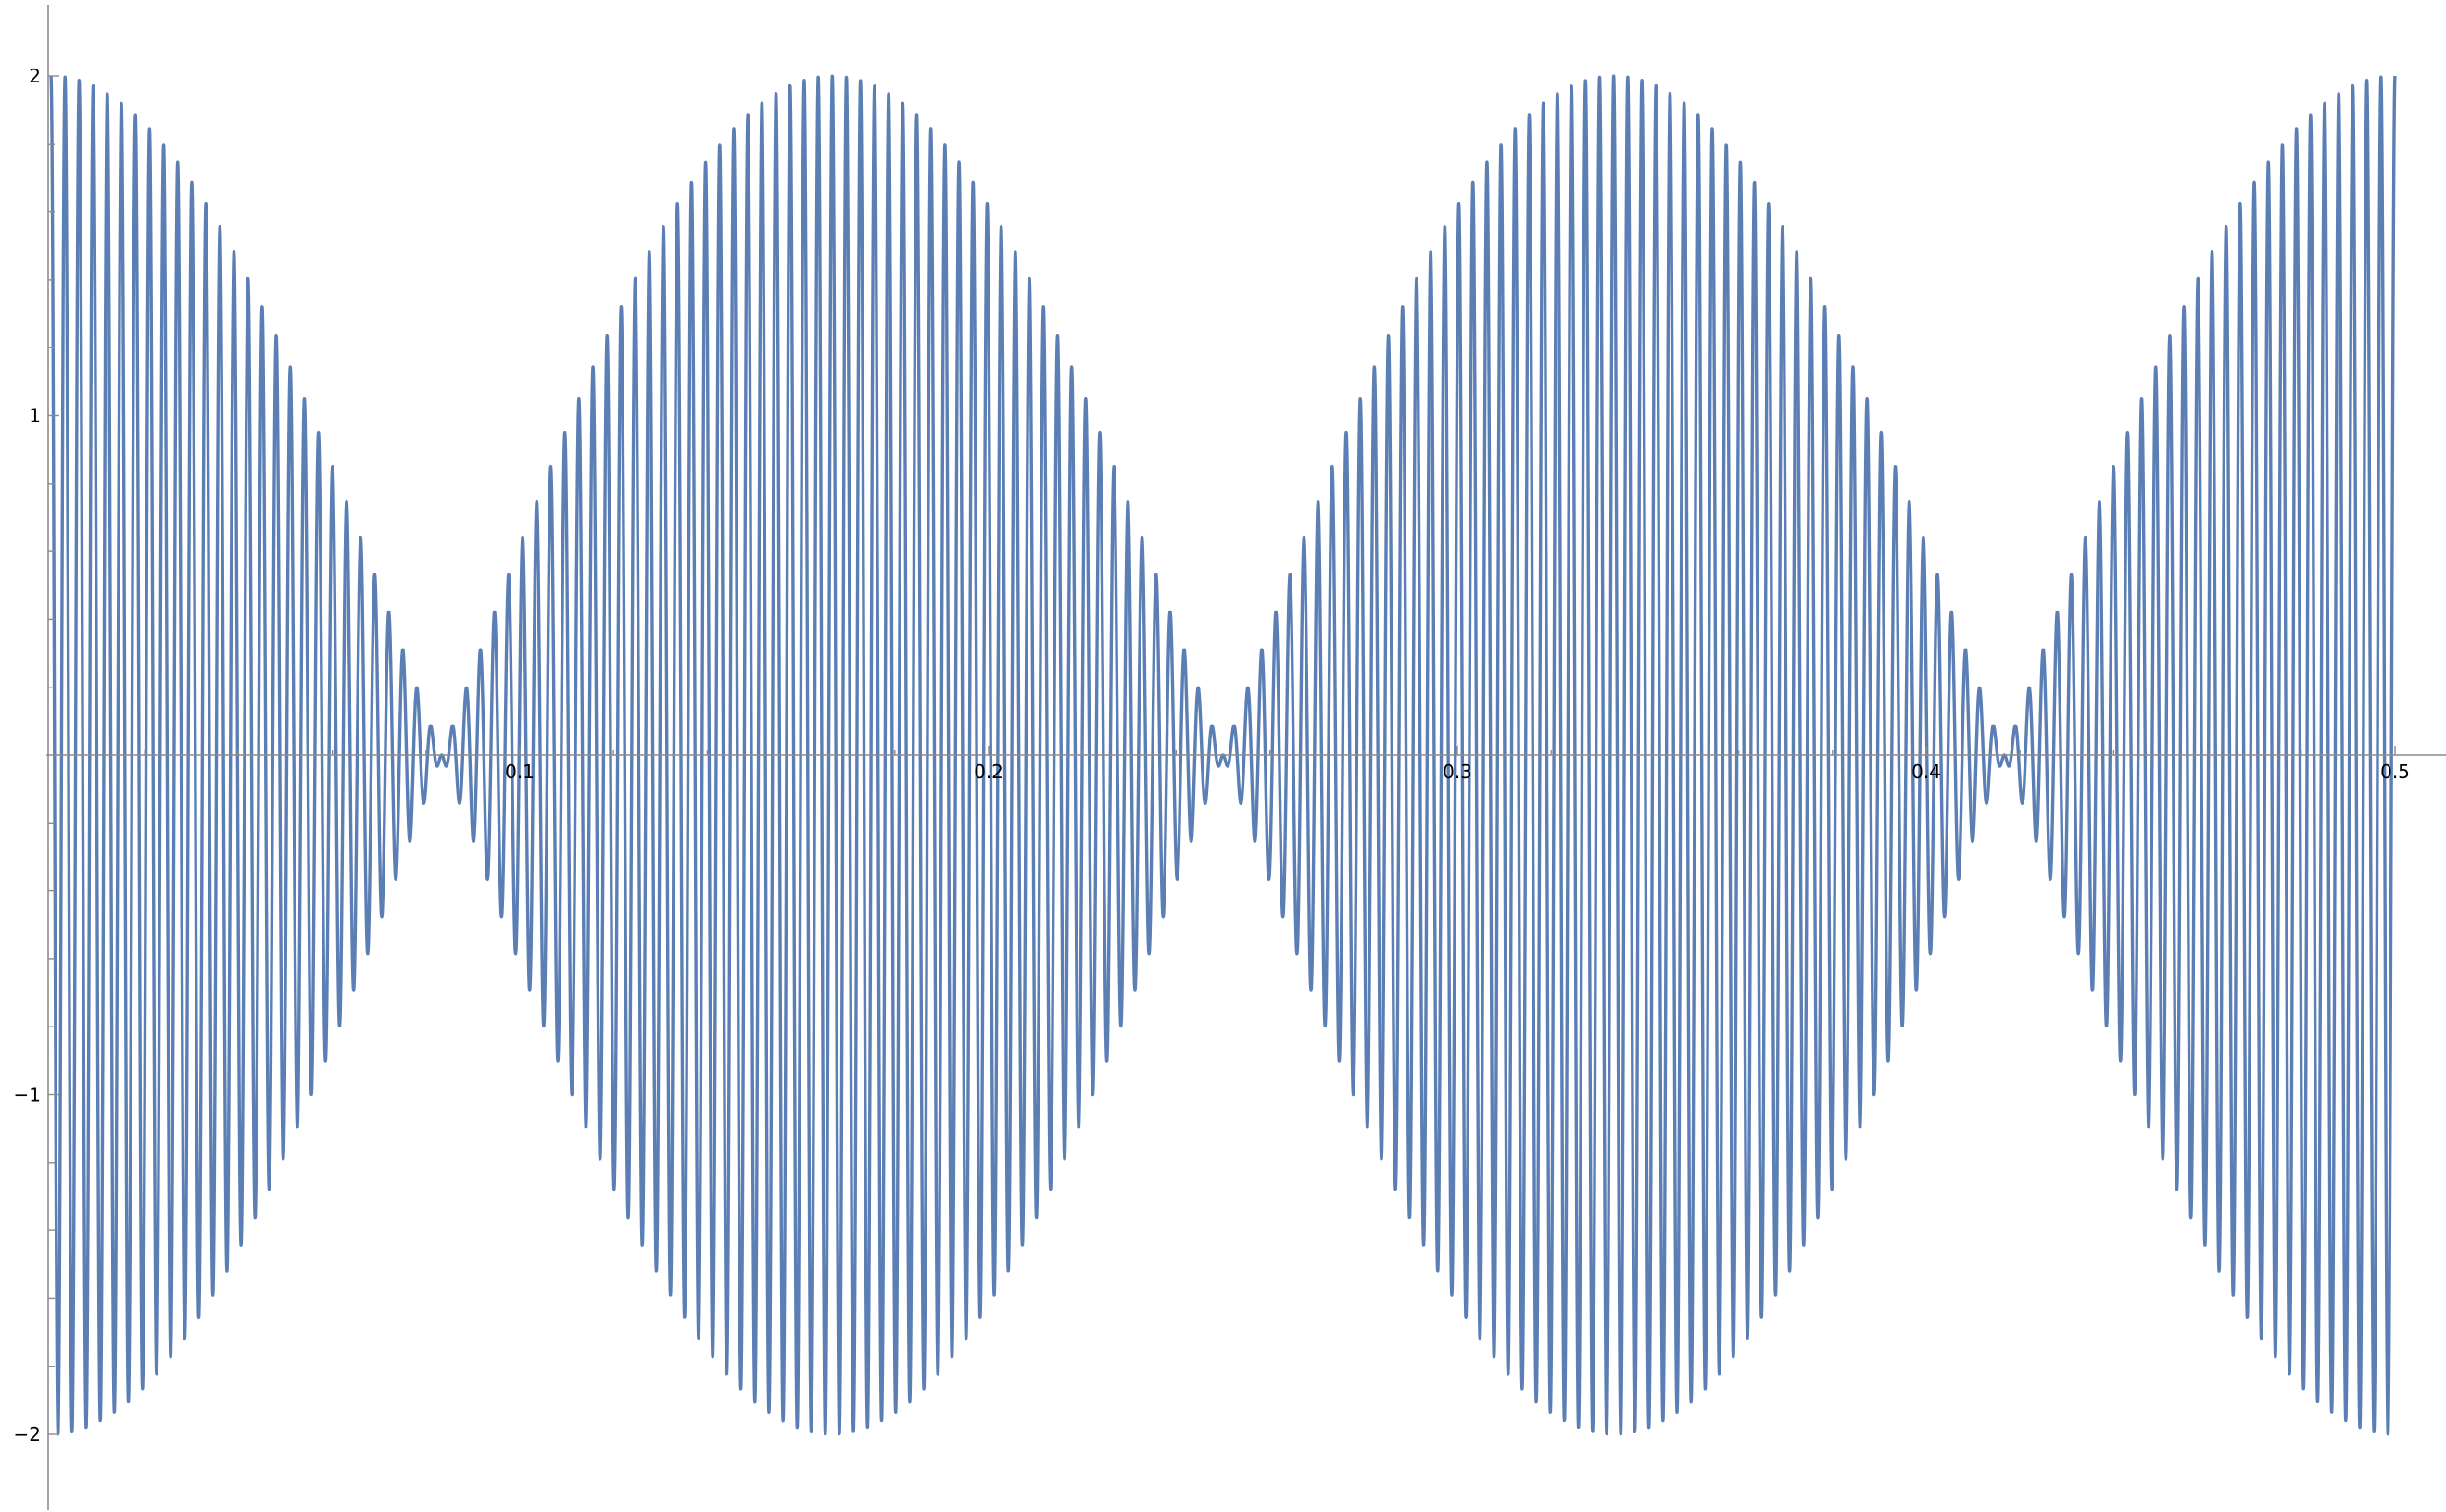  I want to click on y-tick-label: −1, so click(28, 1095).